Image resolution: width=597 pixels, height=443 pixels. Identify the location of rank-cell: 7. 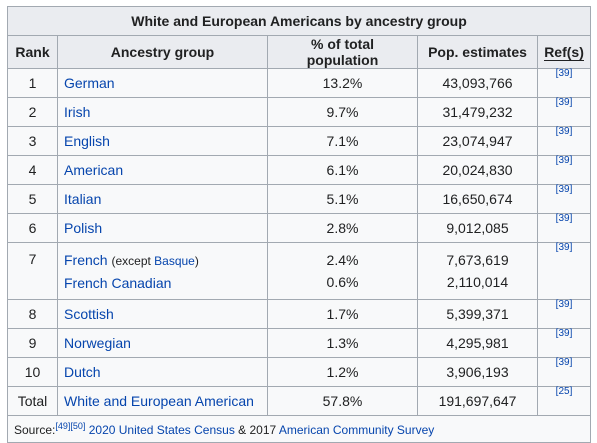
(32, 271).